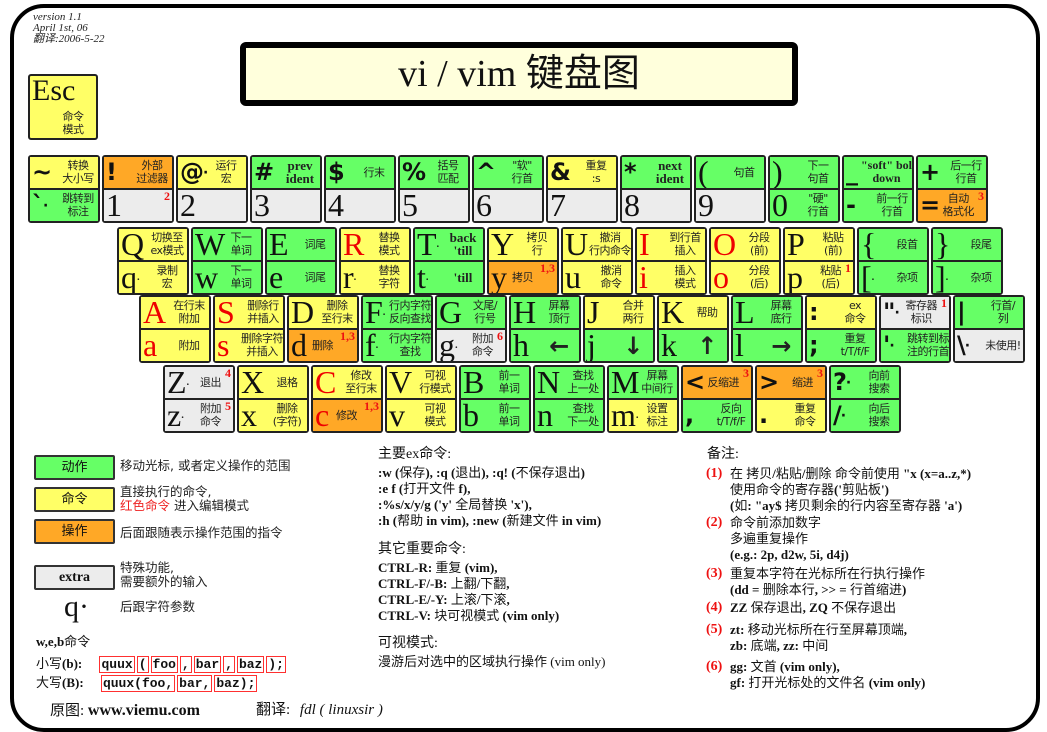 This screenshot has width=1047, height=732. I want to click on key-char-text: ), so click(777, 172).